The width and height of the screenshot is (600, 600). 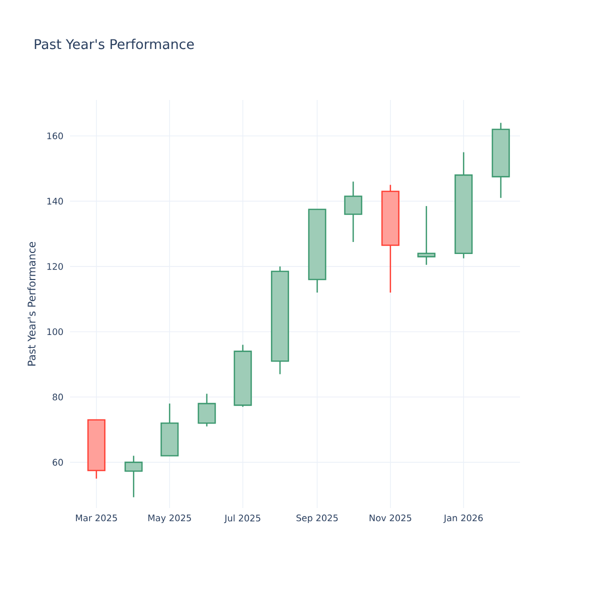 I want to click on x-tick-label: Nov 2025, so click(x=391, y=518).